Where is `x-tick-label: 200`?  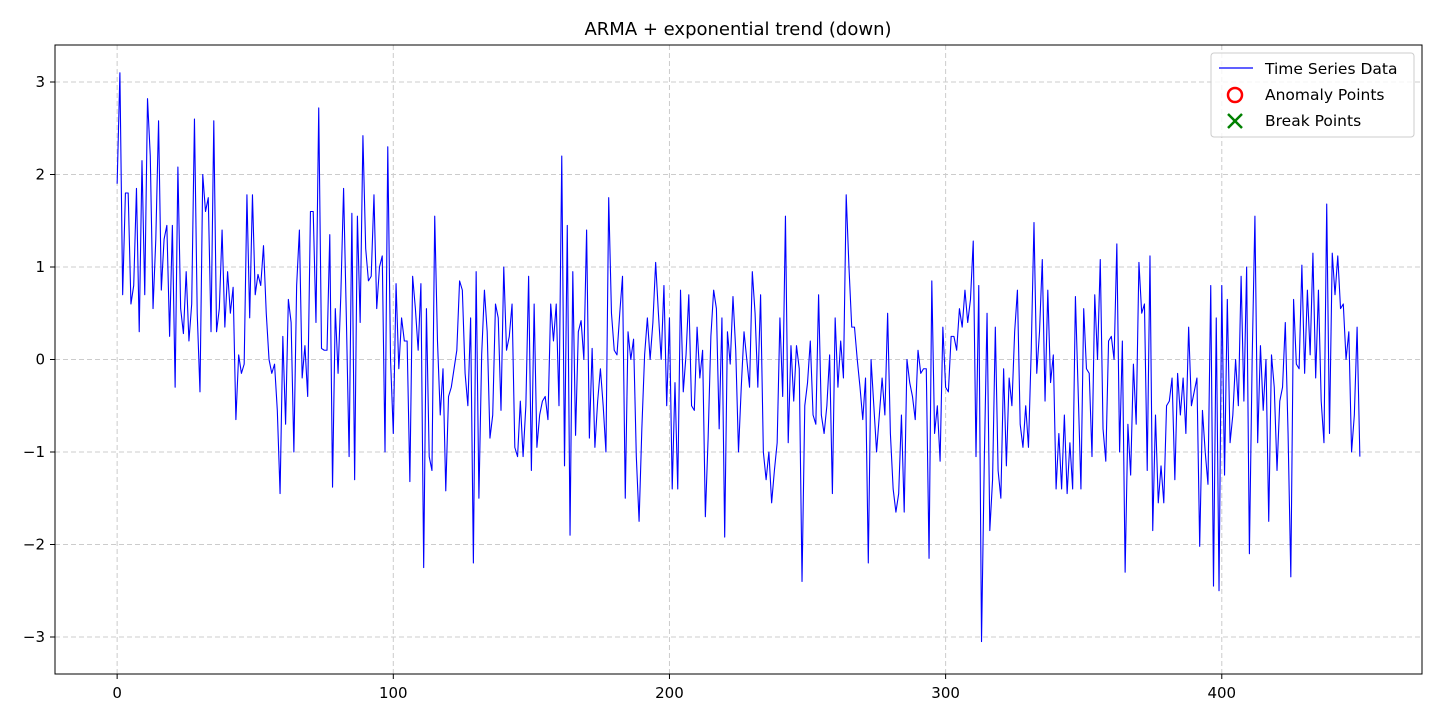 x-tick-label: 200 is located at coordinates (669, 693).